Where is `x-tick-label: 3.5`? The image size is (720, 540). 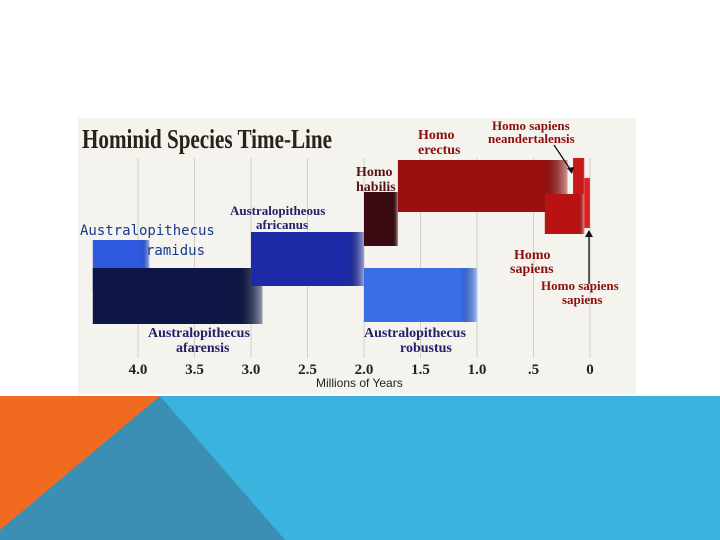 x-tick-label: 3.5 is located at coordinates (194, 370).